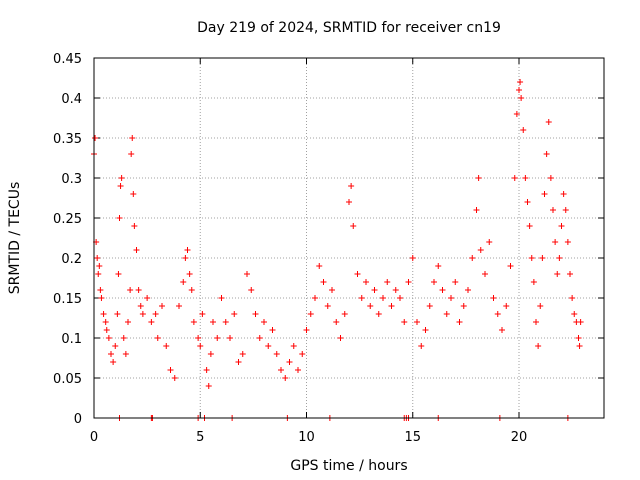  I want to click on y-tick-label: 0.45, so click(67, 59).